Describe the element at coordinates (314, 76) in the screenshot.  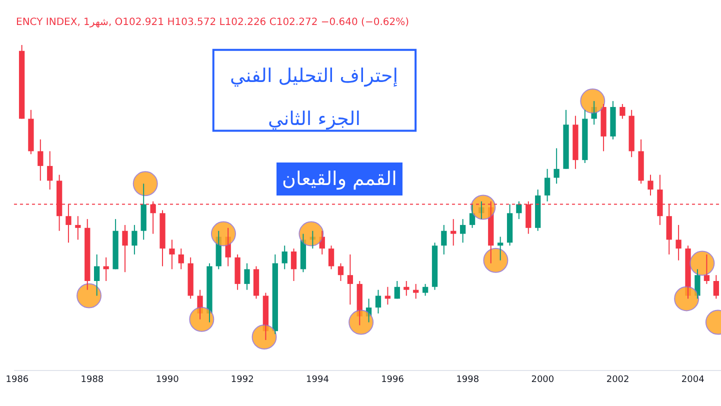
I see `text: إحتراف التحليل الفني` at that location.